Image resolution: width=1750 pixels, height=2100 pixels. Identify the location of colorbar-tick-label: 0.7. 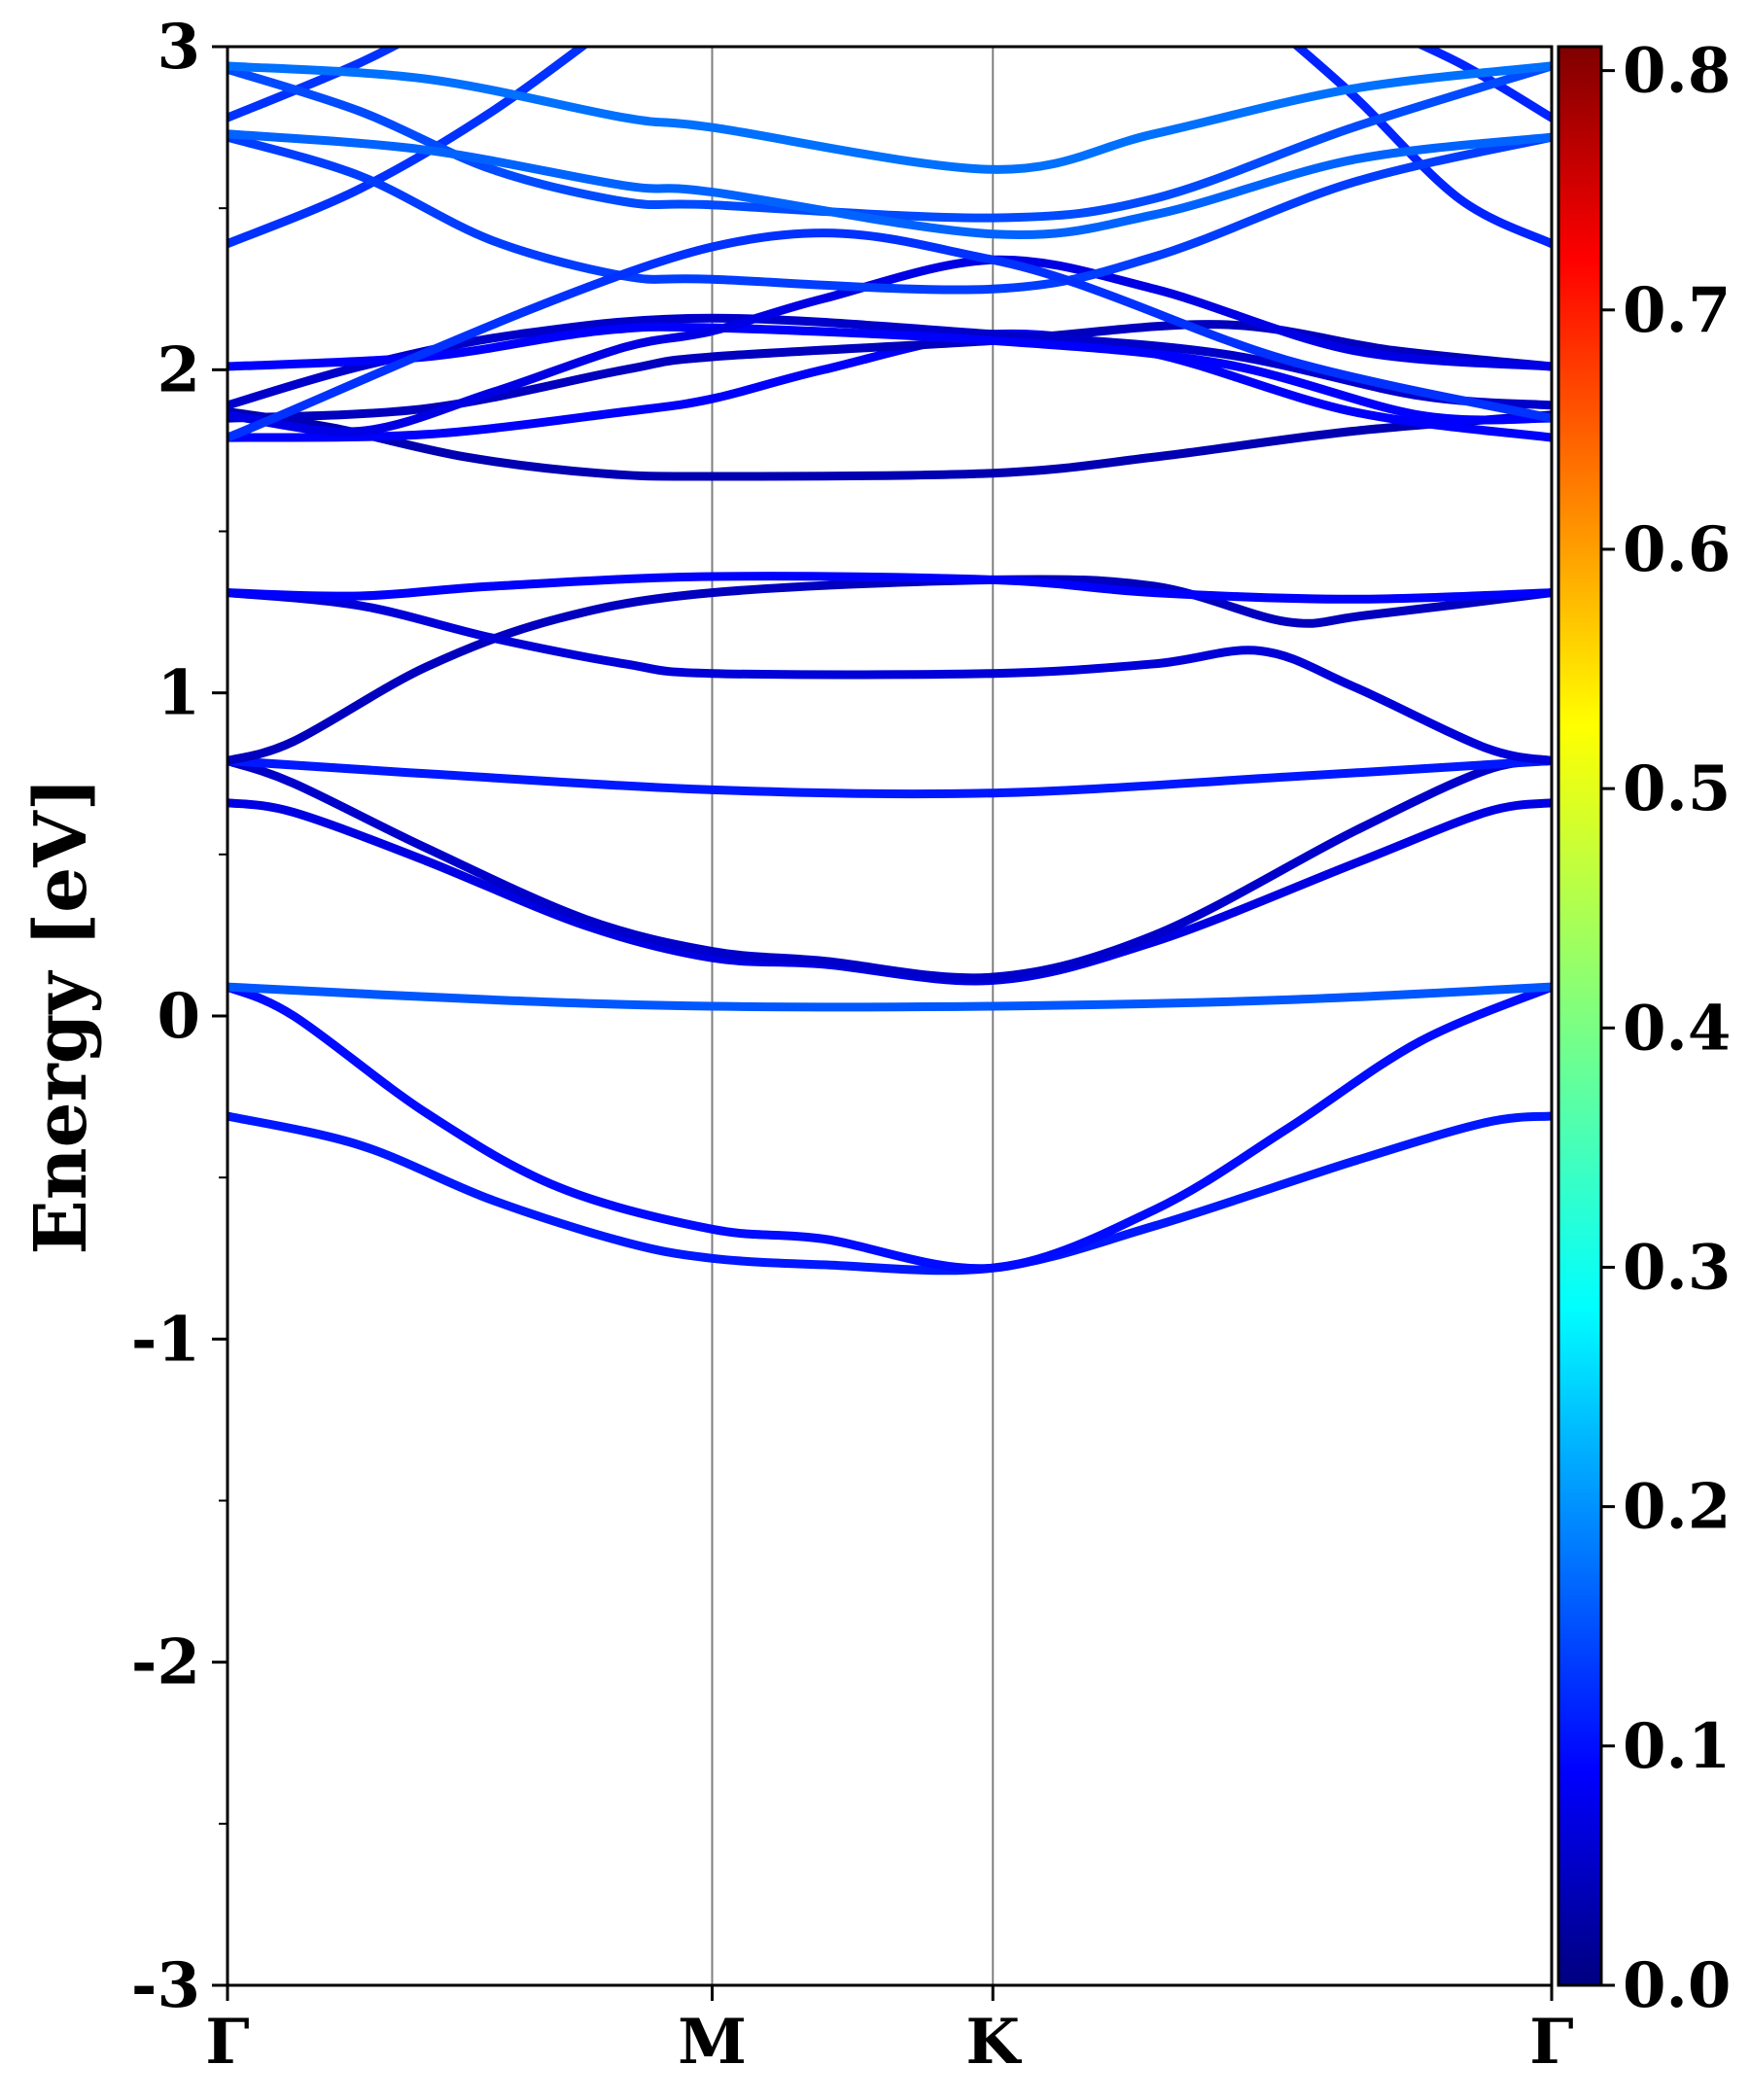
(1677, 310).